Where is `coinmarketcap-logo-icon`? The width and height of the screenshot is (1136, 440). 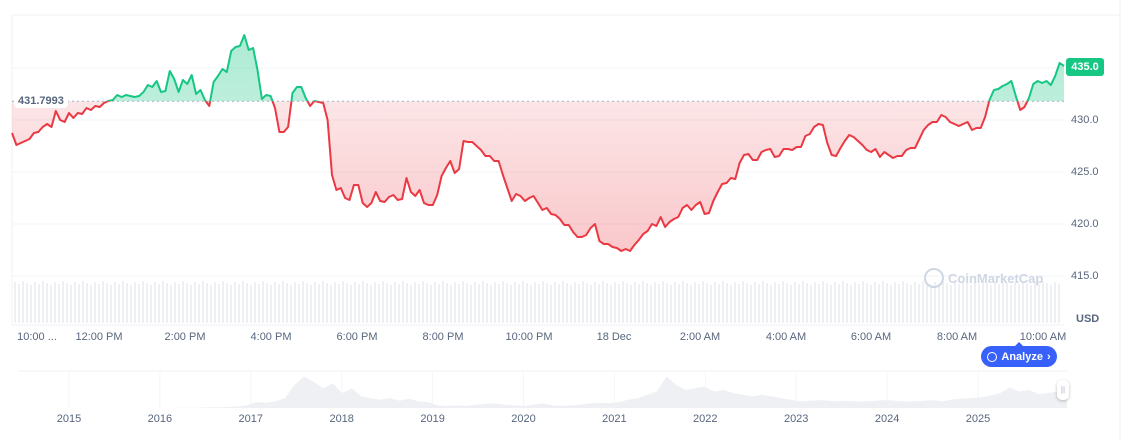 coinmarketcap-logo-icon is located at coordinates (934, 278).